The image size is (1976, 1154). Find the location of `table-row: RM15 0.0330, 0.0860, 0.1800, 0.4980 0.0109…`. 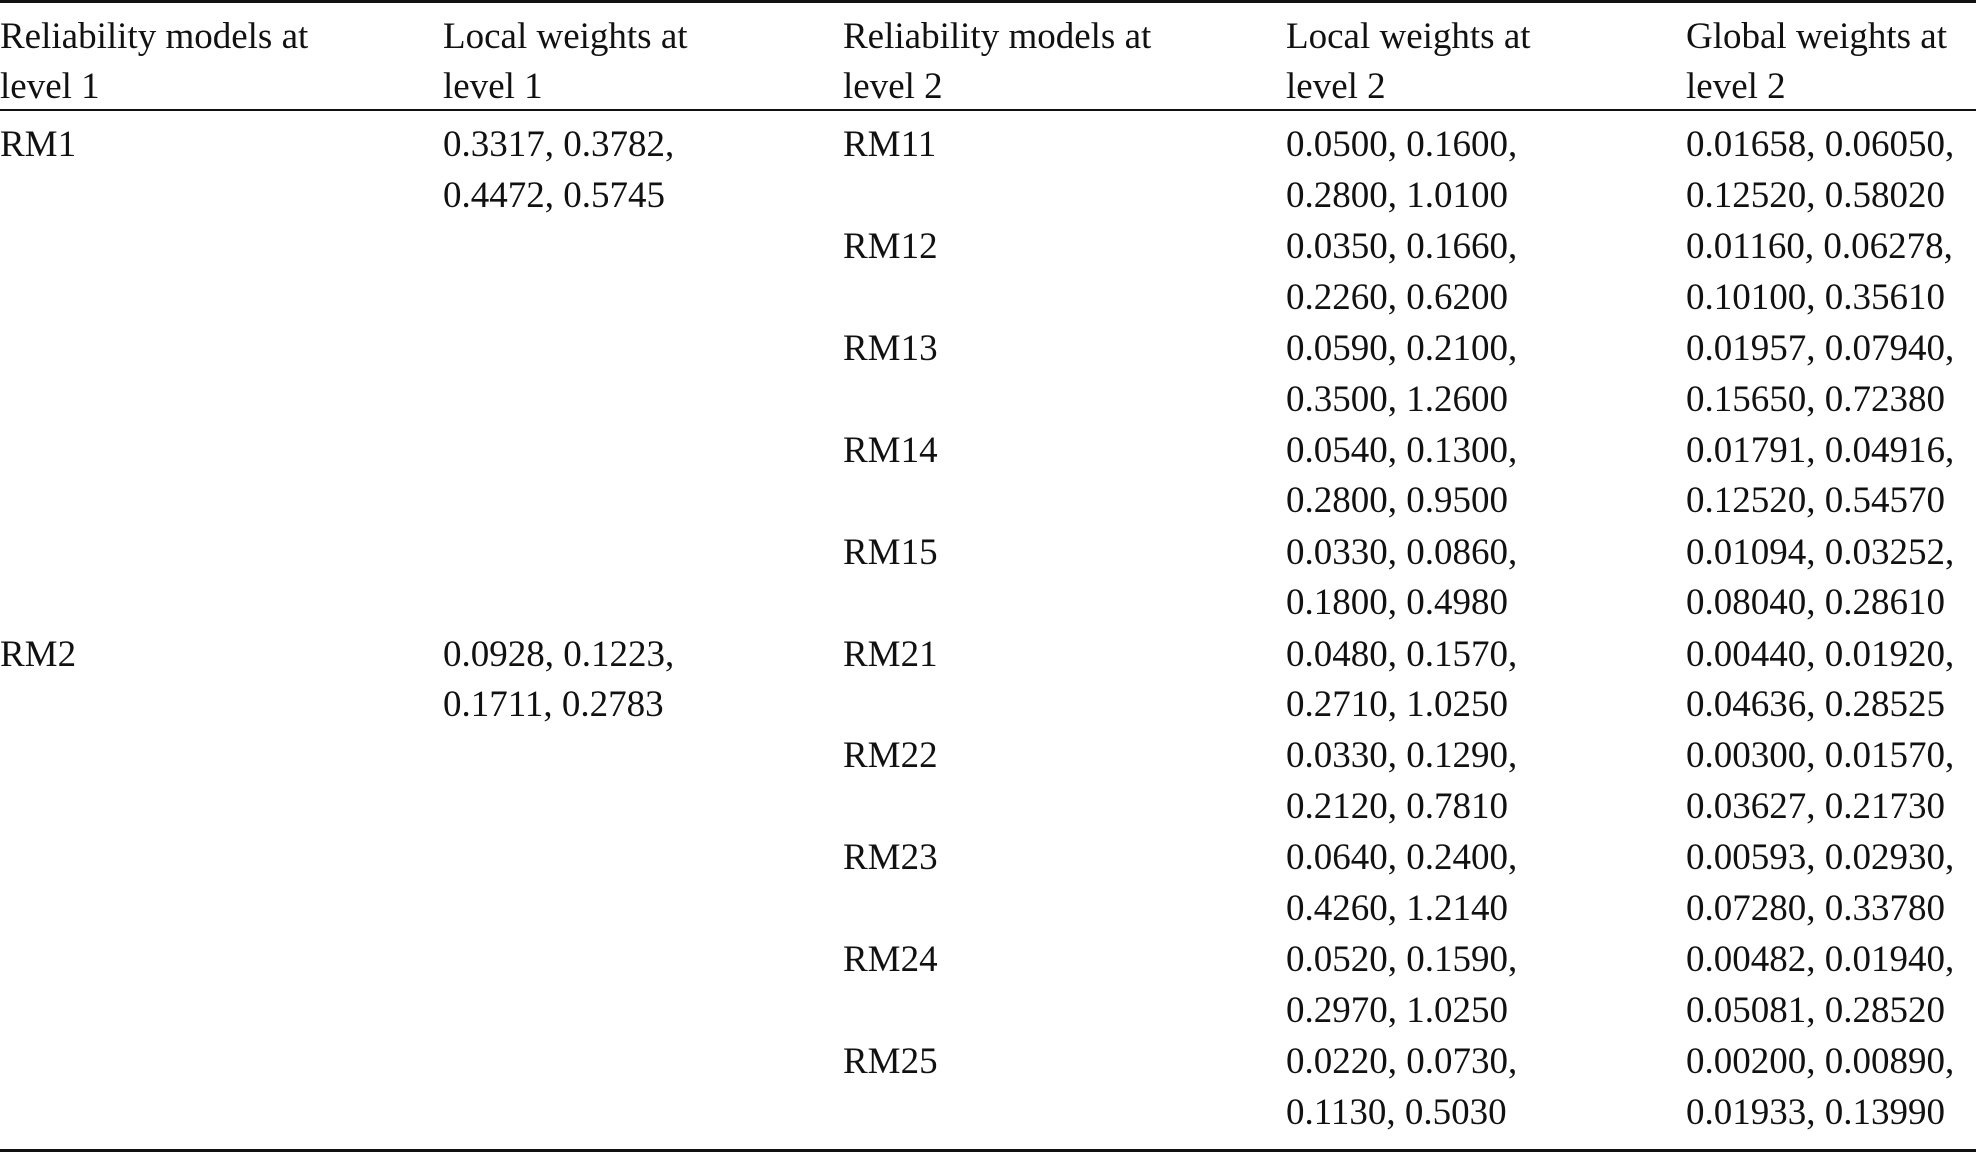

table-row: RM15 0.0330, 0.0860, 0.1800, 0.4980 0.0109… is located at coordinates (988, 579).